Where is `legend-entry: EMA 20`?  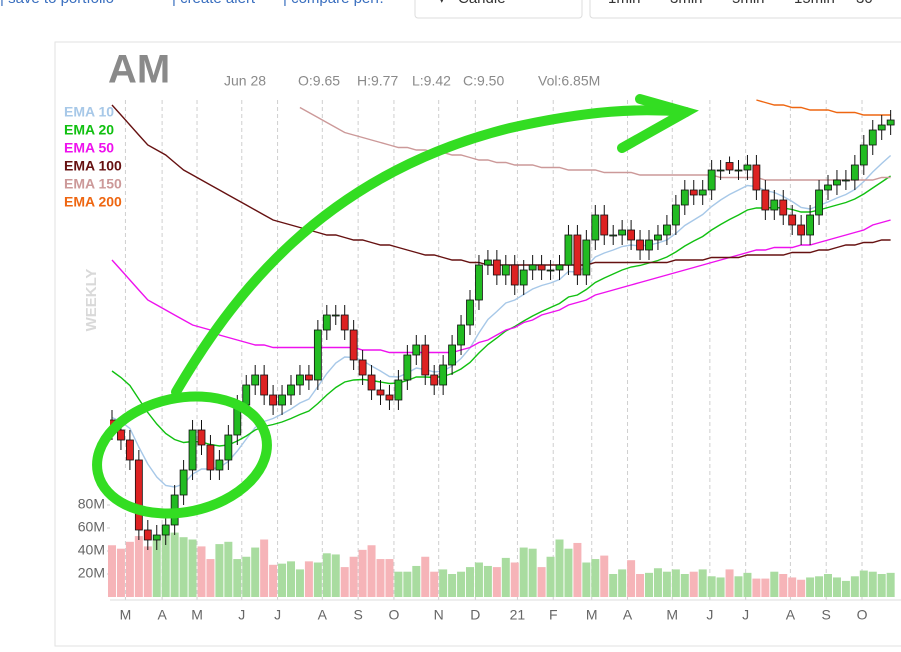
legend-entry: EMA 20 is located at coordinates (89, 130).